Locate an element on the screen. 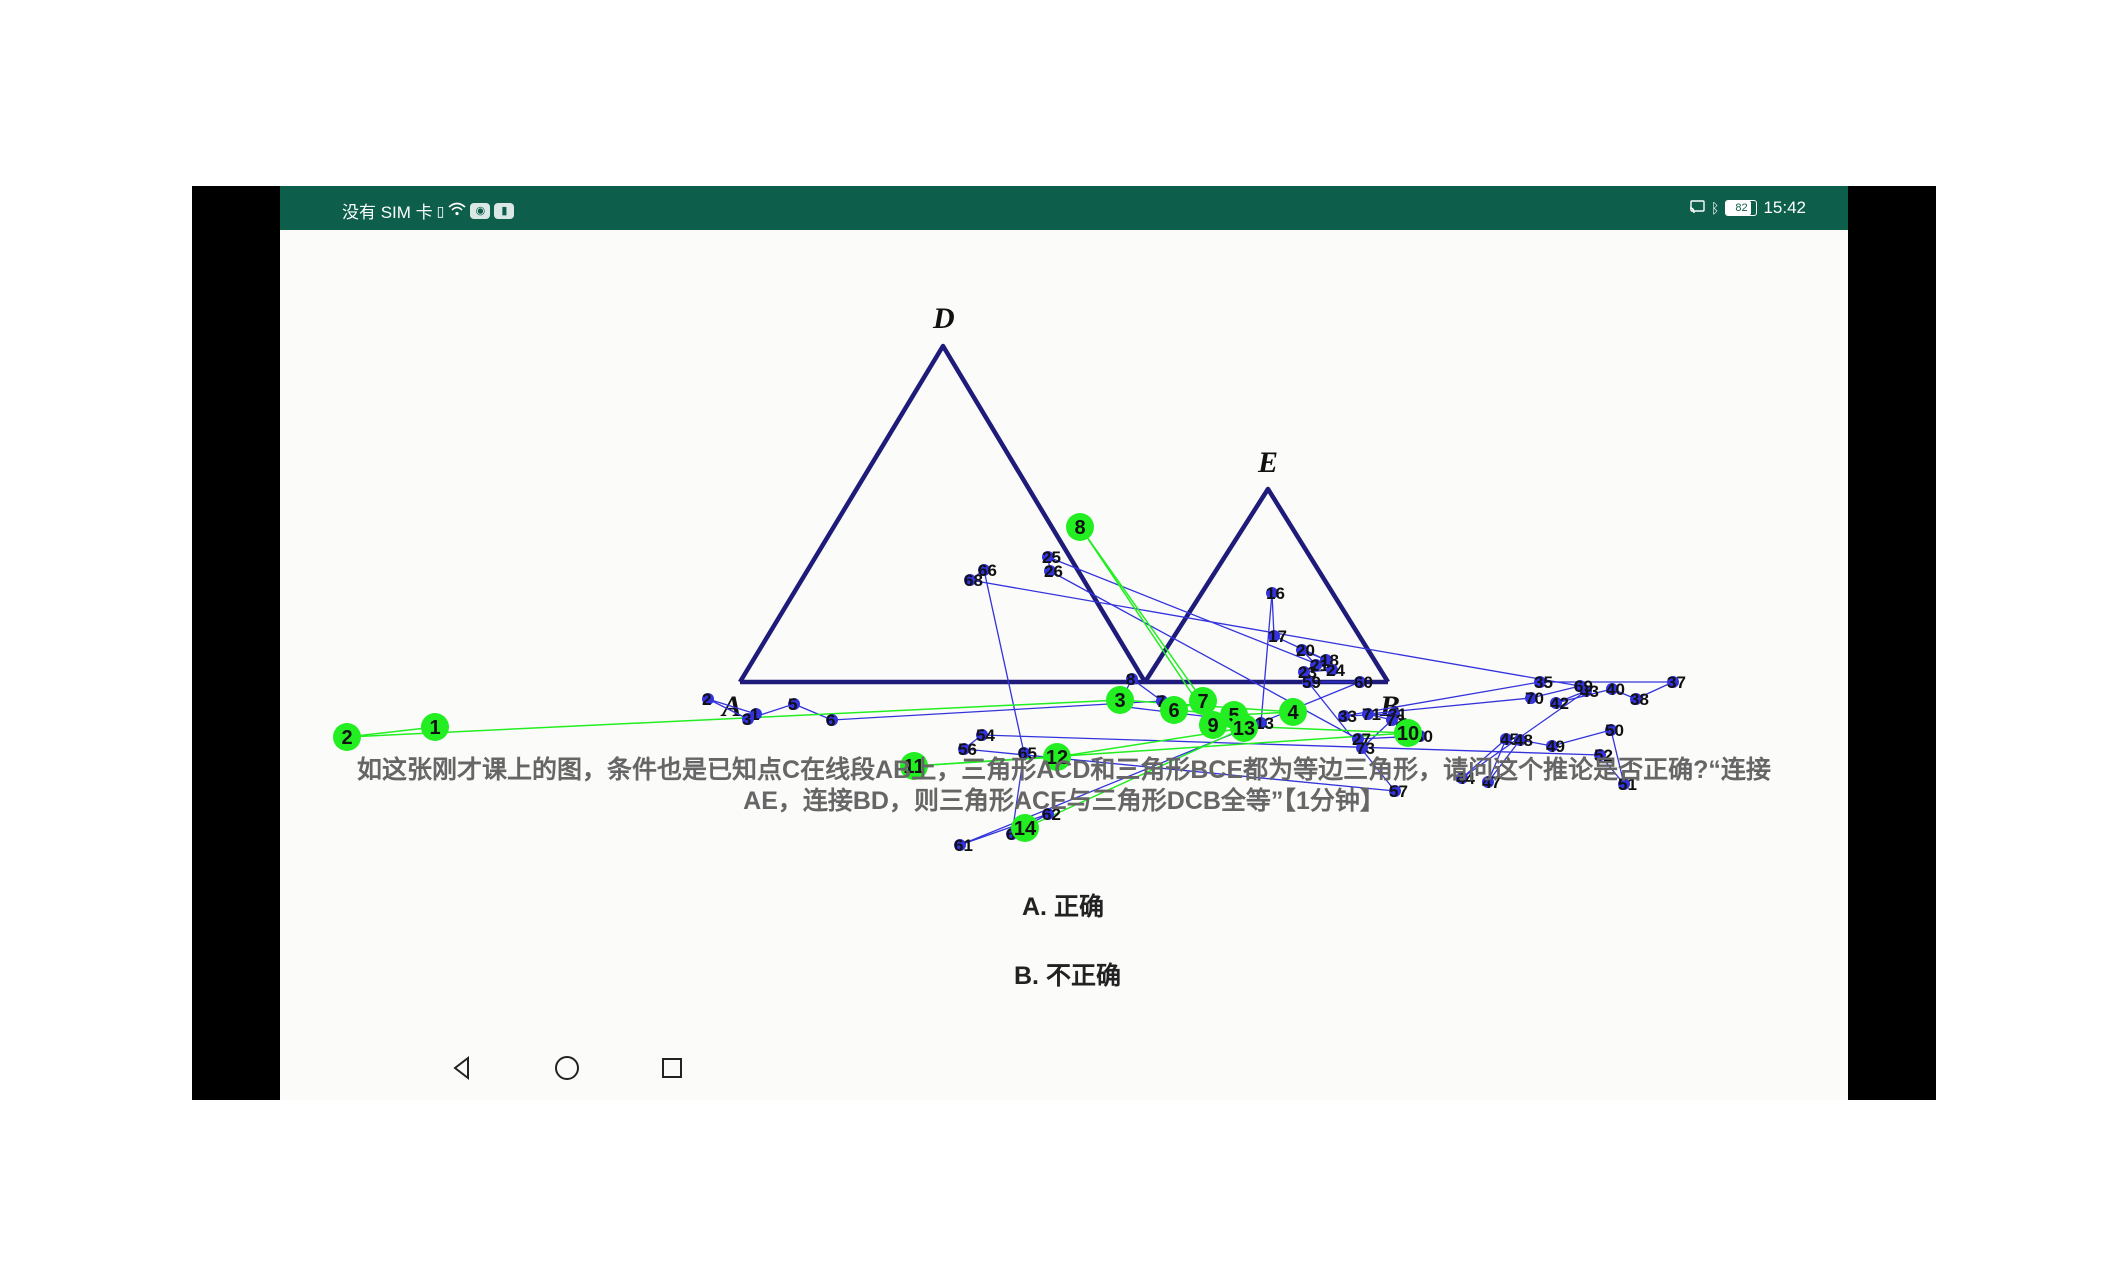 This screenshot has height=1280, width=2120. status-time: 15:42 is located at coordinates (1784, 207).